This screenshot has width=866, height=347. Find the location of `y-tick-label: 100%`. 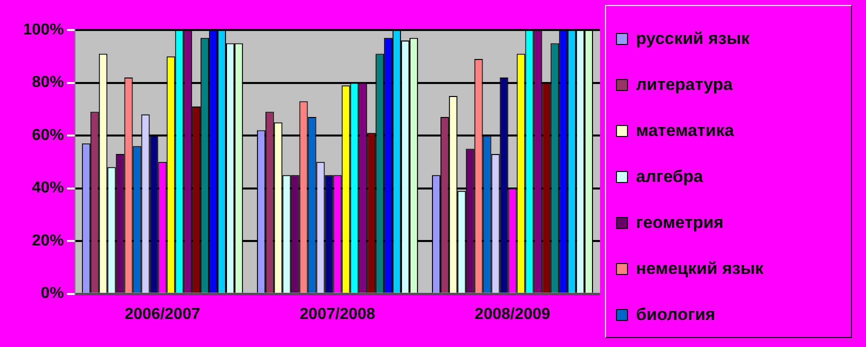

y-tick-label: 100% is located at coordinates (43, 29).